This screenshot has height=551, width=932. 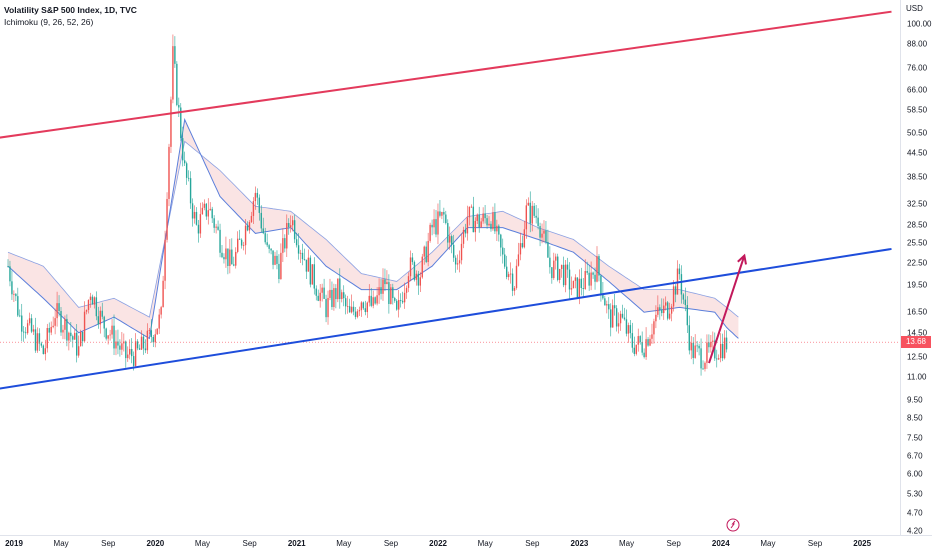 What do you see at coordinates (296, 543) in the screenshot?
I see `time-tick-label: 2021` at bounding box center [296, 543].